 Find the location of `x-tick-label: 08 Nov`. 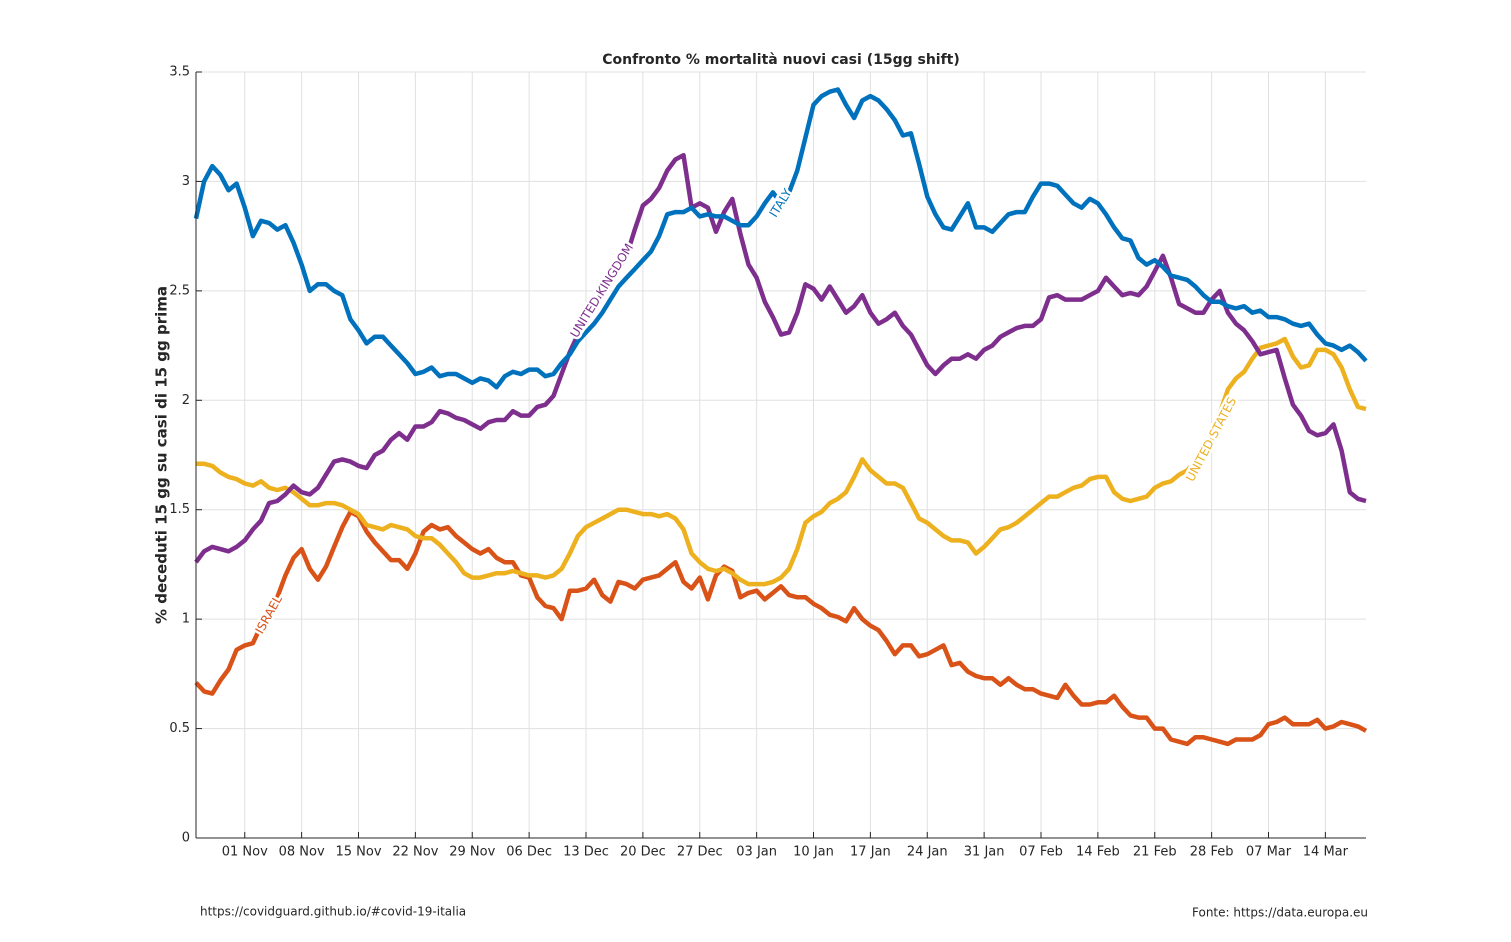

x-tick-label: 08 Nov is located at coordinates (302, 852).